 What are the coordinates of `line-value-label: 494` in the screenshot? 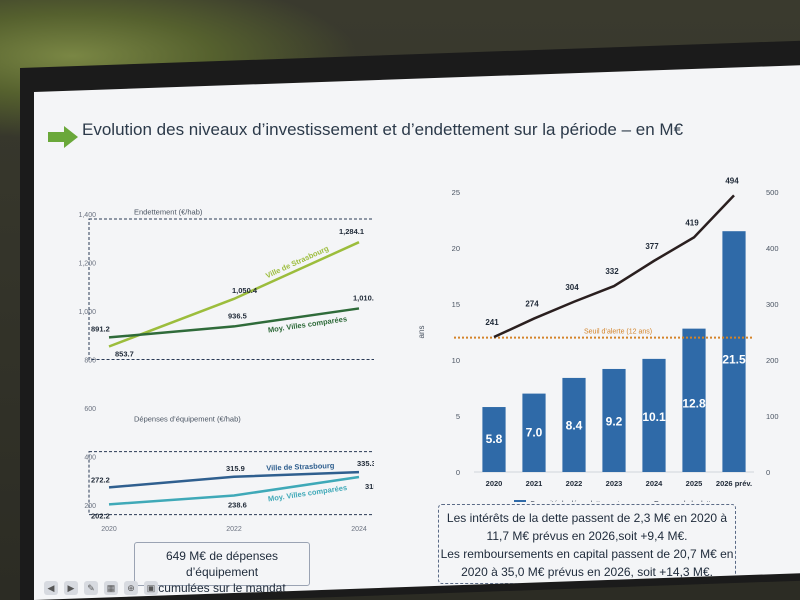 It's located at (732, 180).